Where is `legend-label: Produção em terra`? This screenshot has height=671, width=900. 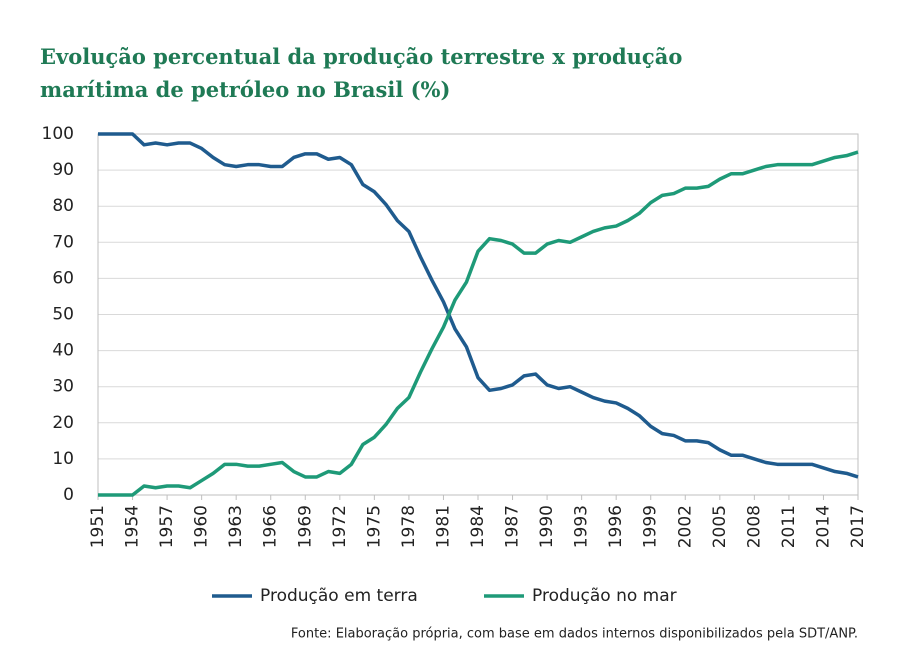 legend-label: Produção em terra is located at coordinates (339, 596).